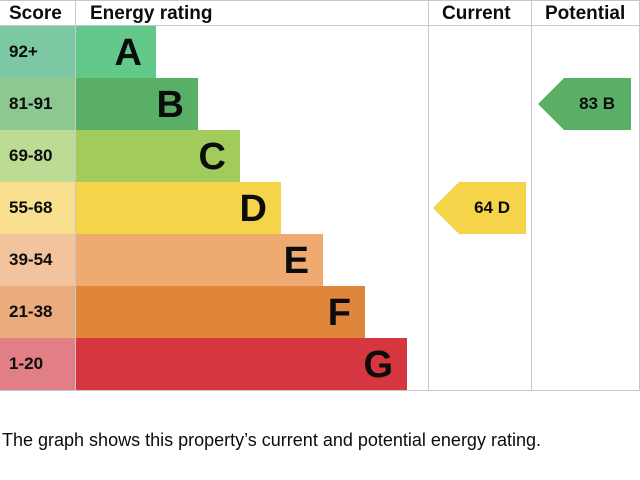 Image resolution: width=640 pixels, height=480 pixels. I want to click on current-divider, so click(428, 195).